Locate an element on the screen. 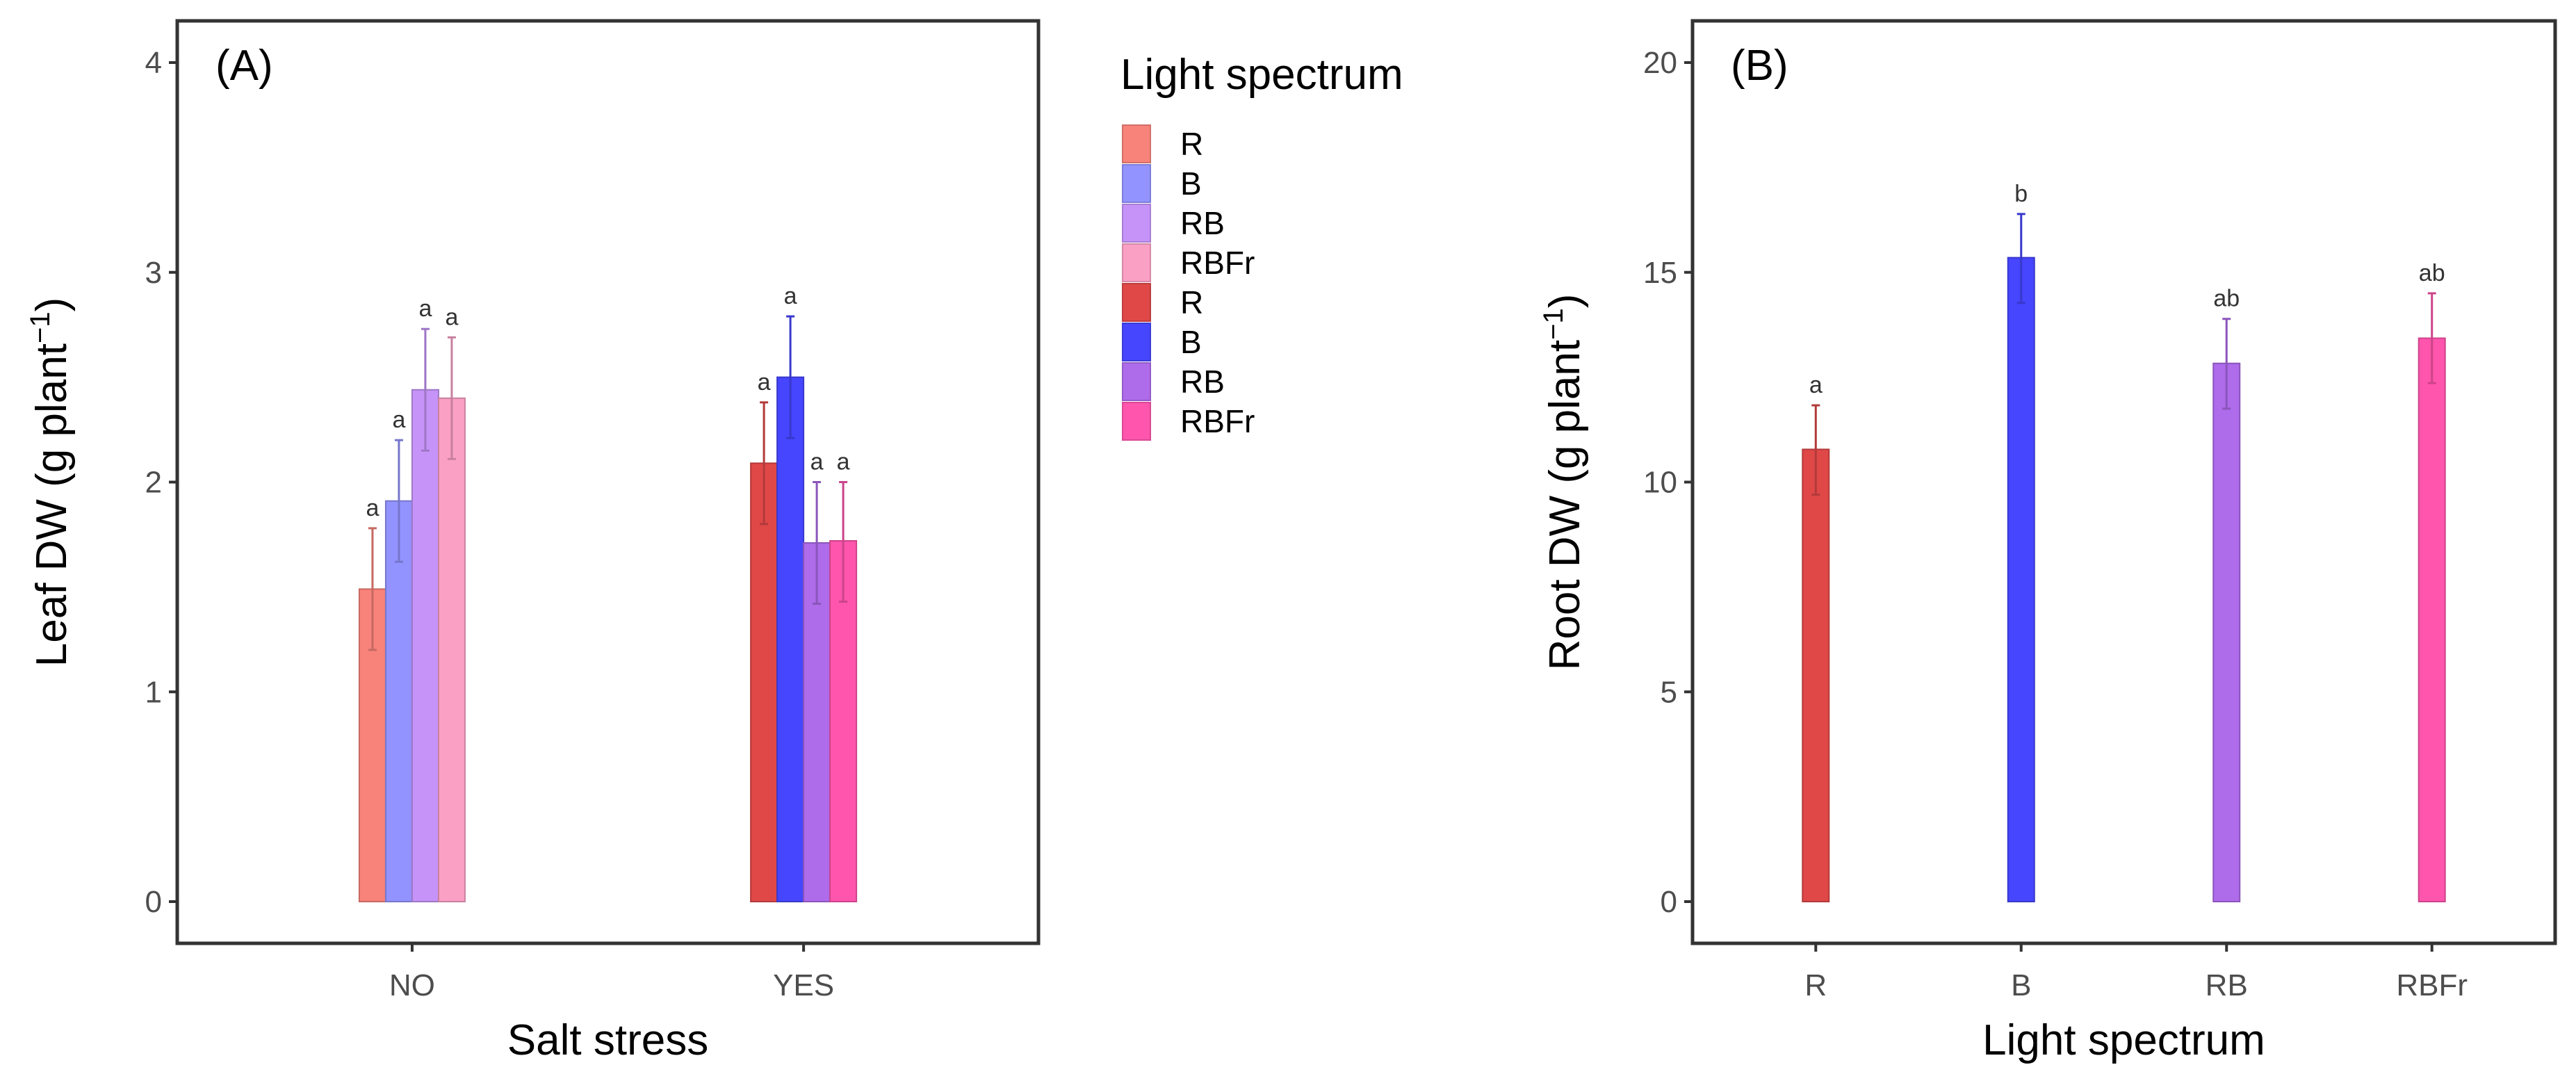  panel-label: (A) is located at coordinates (244, 66).